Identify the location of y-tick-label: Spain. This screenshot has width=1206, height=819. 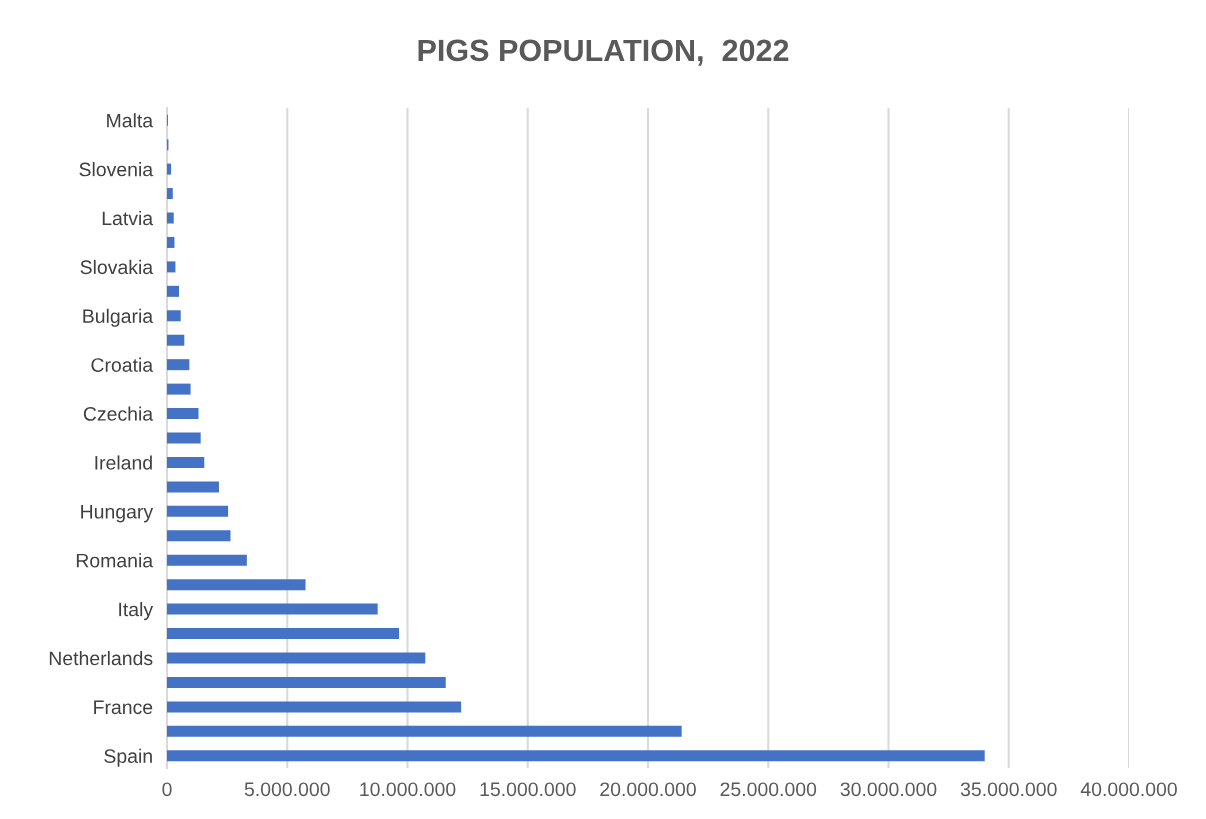
(128, 757).